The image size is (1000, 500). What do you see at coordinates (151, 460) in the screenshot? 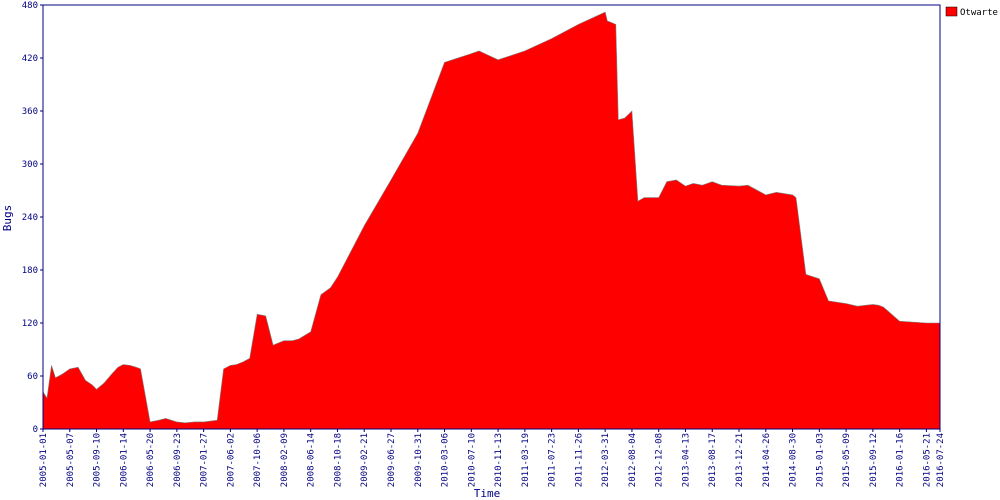
I see `x-tick-label: 2006-05-20` at bounding box center [151, 460].